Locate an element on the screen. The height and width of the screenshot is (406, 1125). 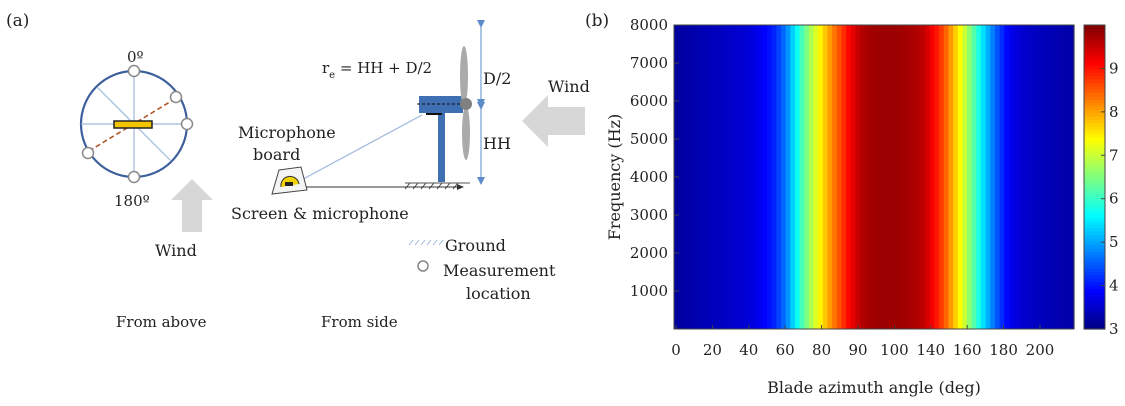
measurement-legend-label-2: location is located at coordinates (498, 293).